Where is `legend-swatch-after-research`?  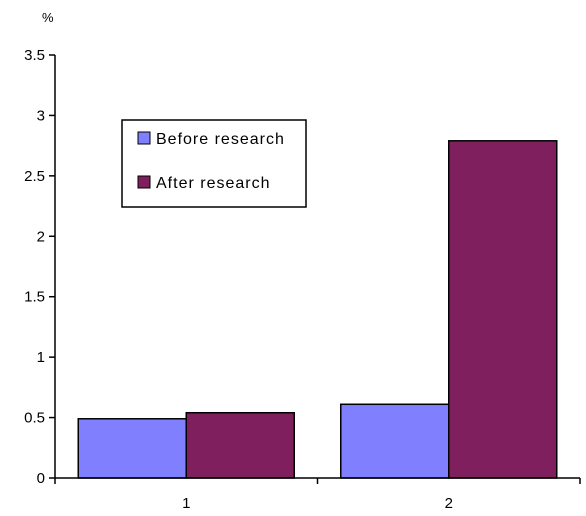 legend-swatch-after-research is located at coordinates (144, 182).